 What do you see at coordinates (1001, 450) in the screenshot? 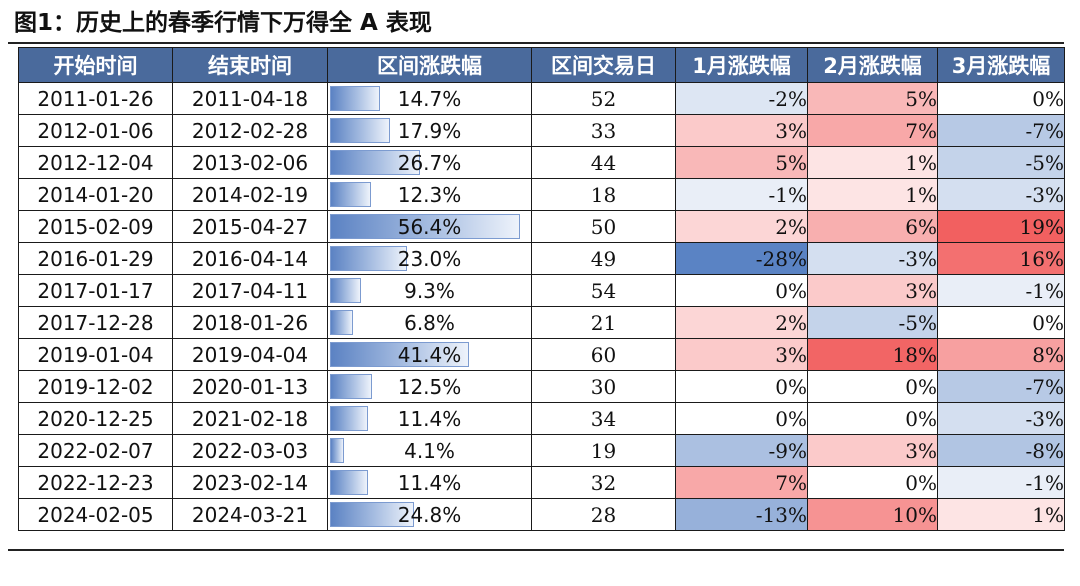
I see `mar-change-cell: -8%` at bounding box center [1001, 450].